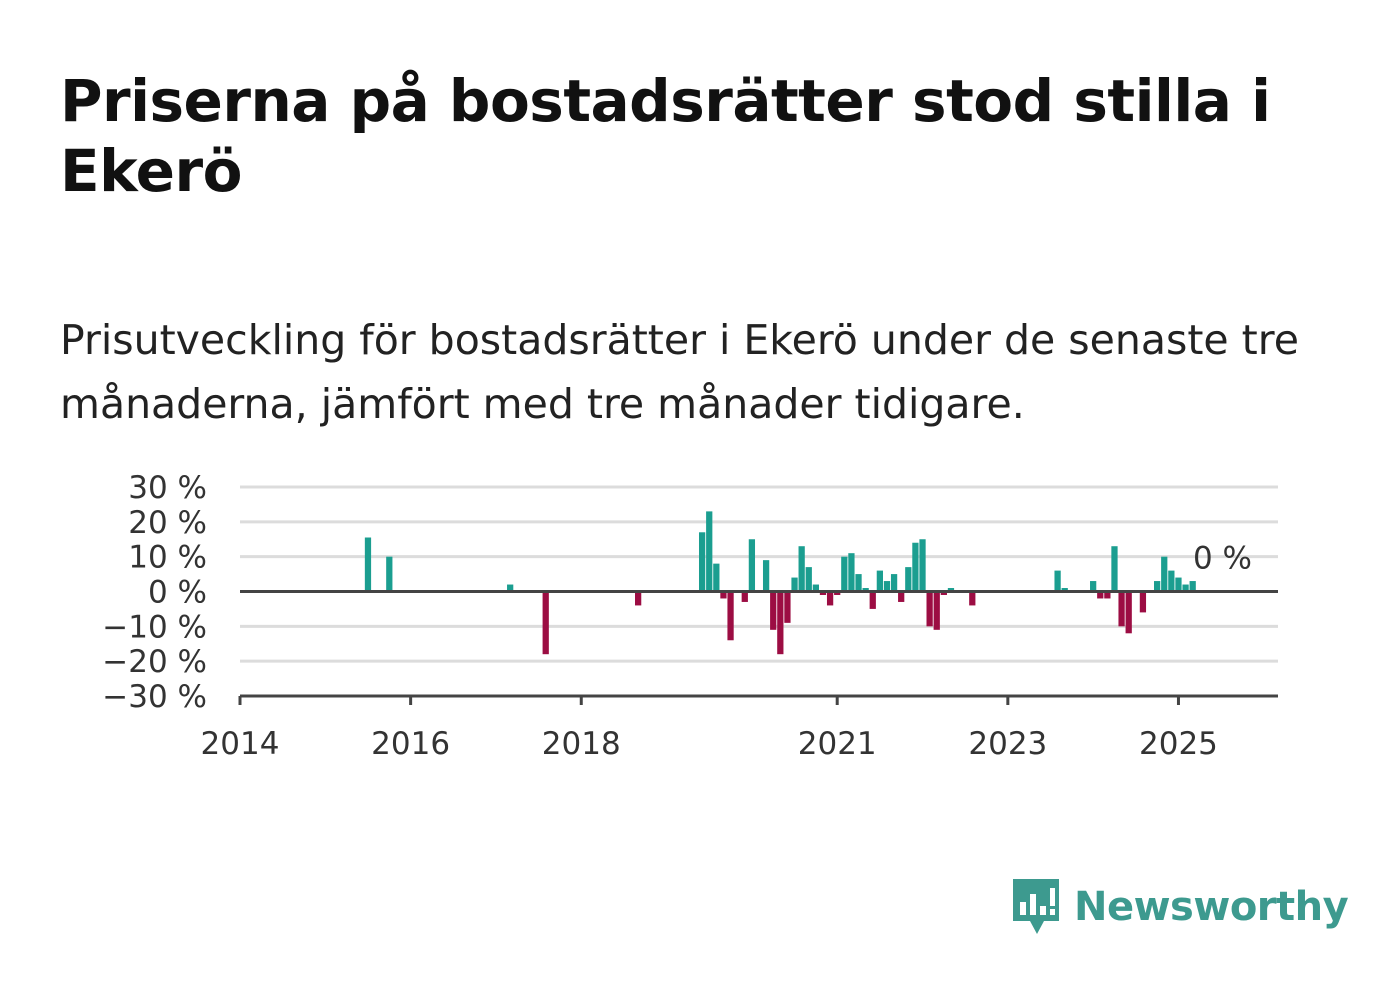 This screenshot has height=999, width=1382. I want to click on x-tick-label: 2025, so click(1178, 744).